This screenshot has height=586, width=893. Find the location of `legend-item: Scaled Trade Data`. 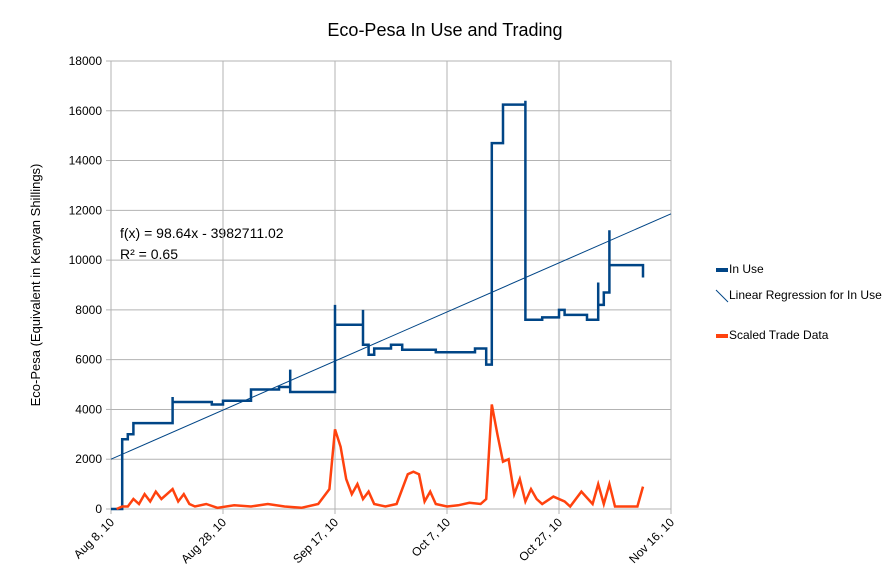

legend-item: Scaled Trade Data is located at coordinates (779, 335).